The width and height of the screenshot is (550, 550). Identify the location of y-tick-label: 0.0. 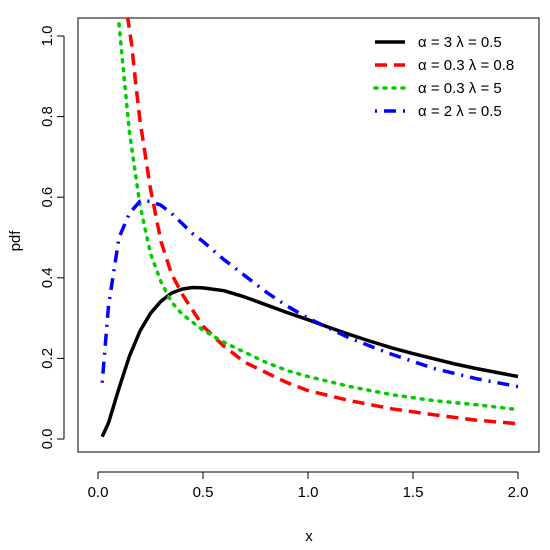
(47, 439).